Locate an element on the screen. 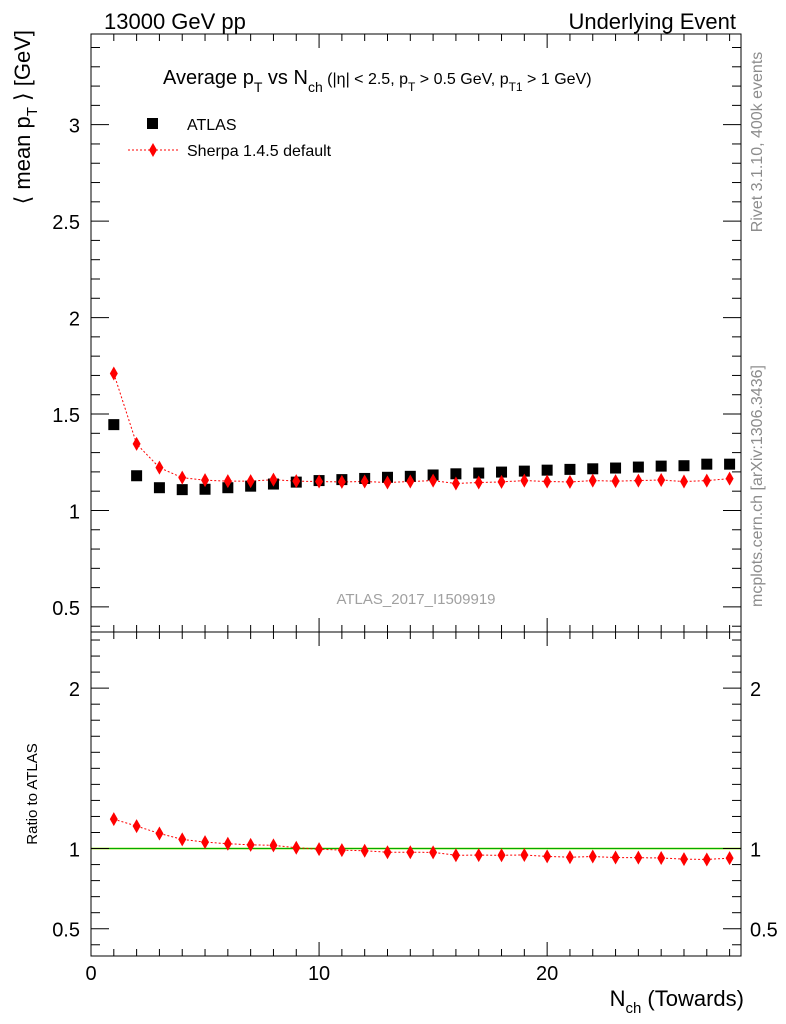 The height and width of the screenshot is (1024, 786). ratio-y-tick-label: 1 is located at coordinates (74, 851).